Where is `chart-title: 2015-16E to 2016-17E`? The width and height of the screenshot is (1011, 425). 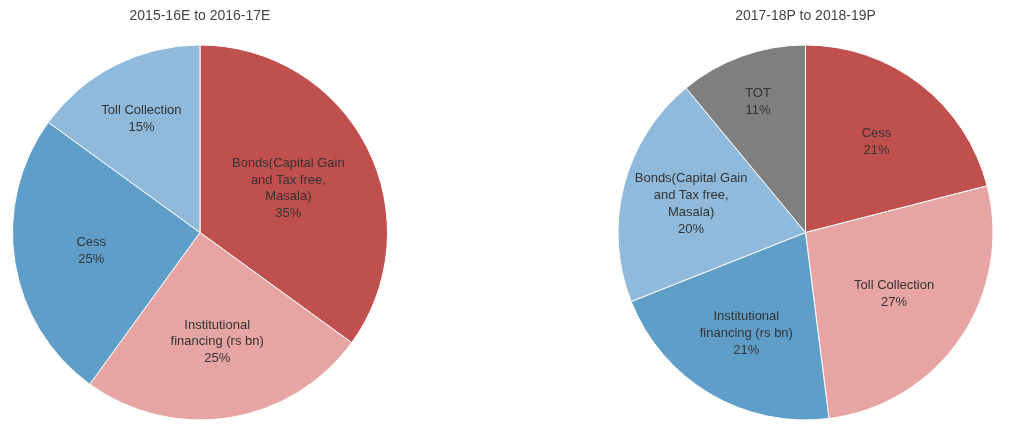
chart-title: 2015-16E to 2016-17E is located at coordinates (200, 15).